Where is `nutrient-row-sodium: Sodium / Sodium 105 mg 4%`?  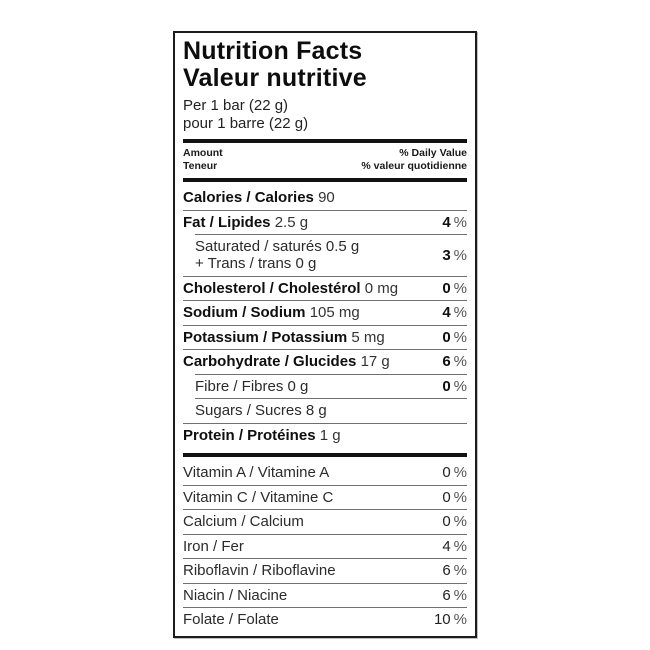 nutrient-row-sodium: Sodium / Sodium 105 mg 4% is located at coordinates (325, 312).